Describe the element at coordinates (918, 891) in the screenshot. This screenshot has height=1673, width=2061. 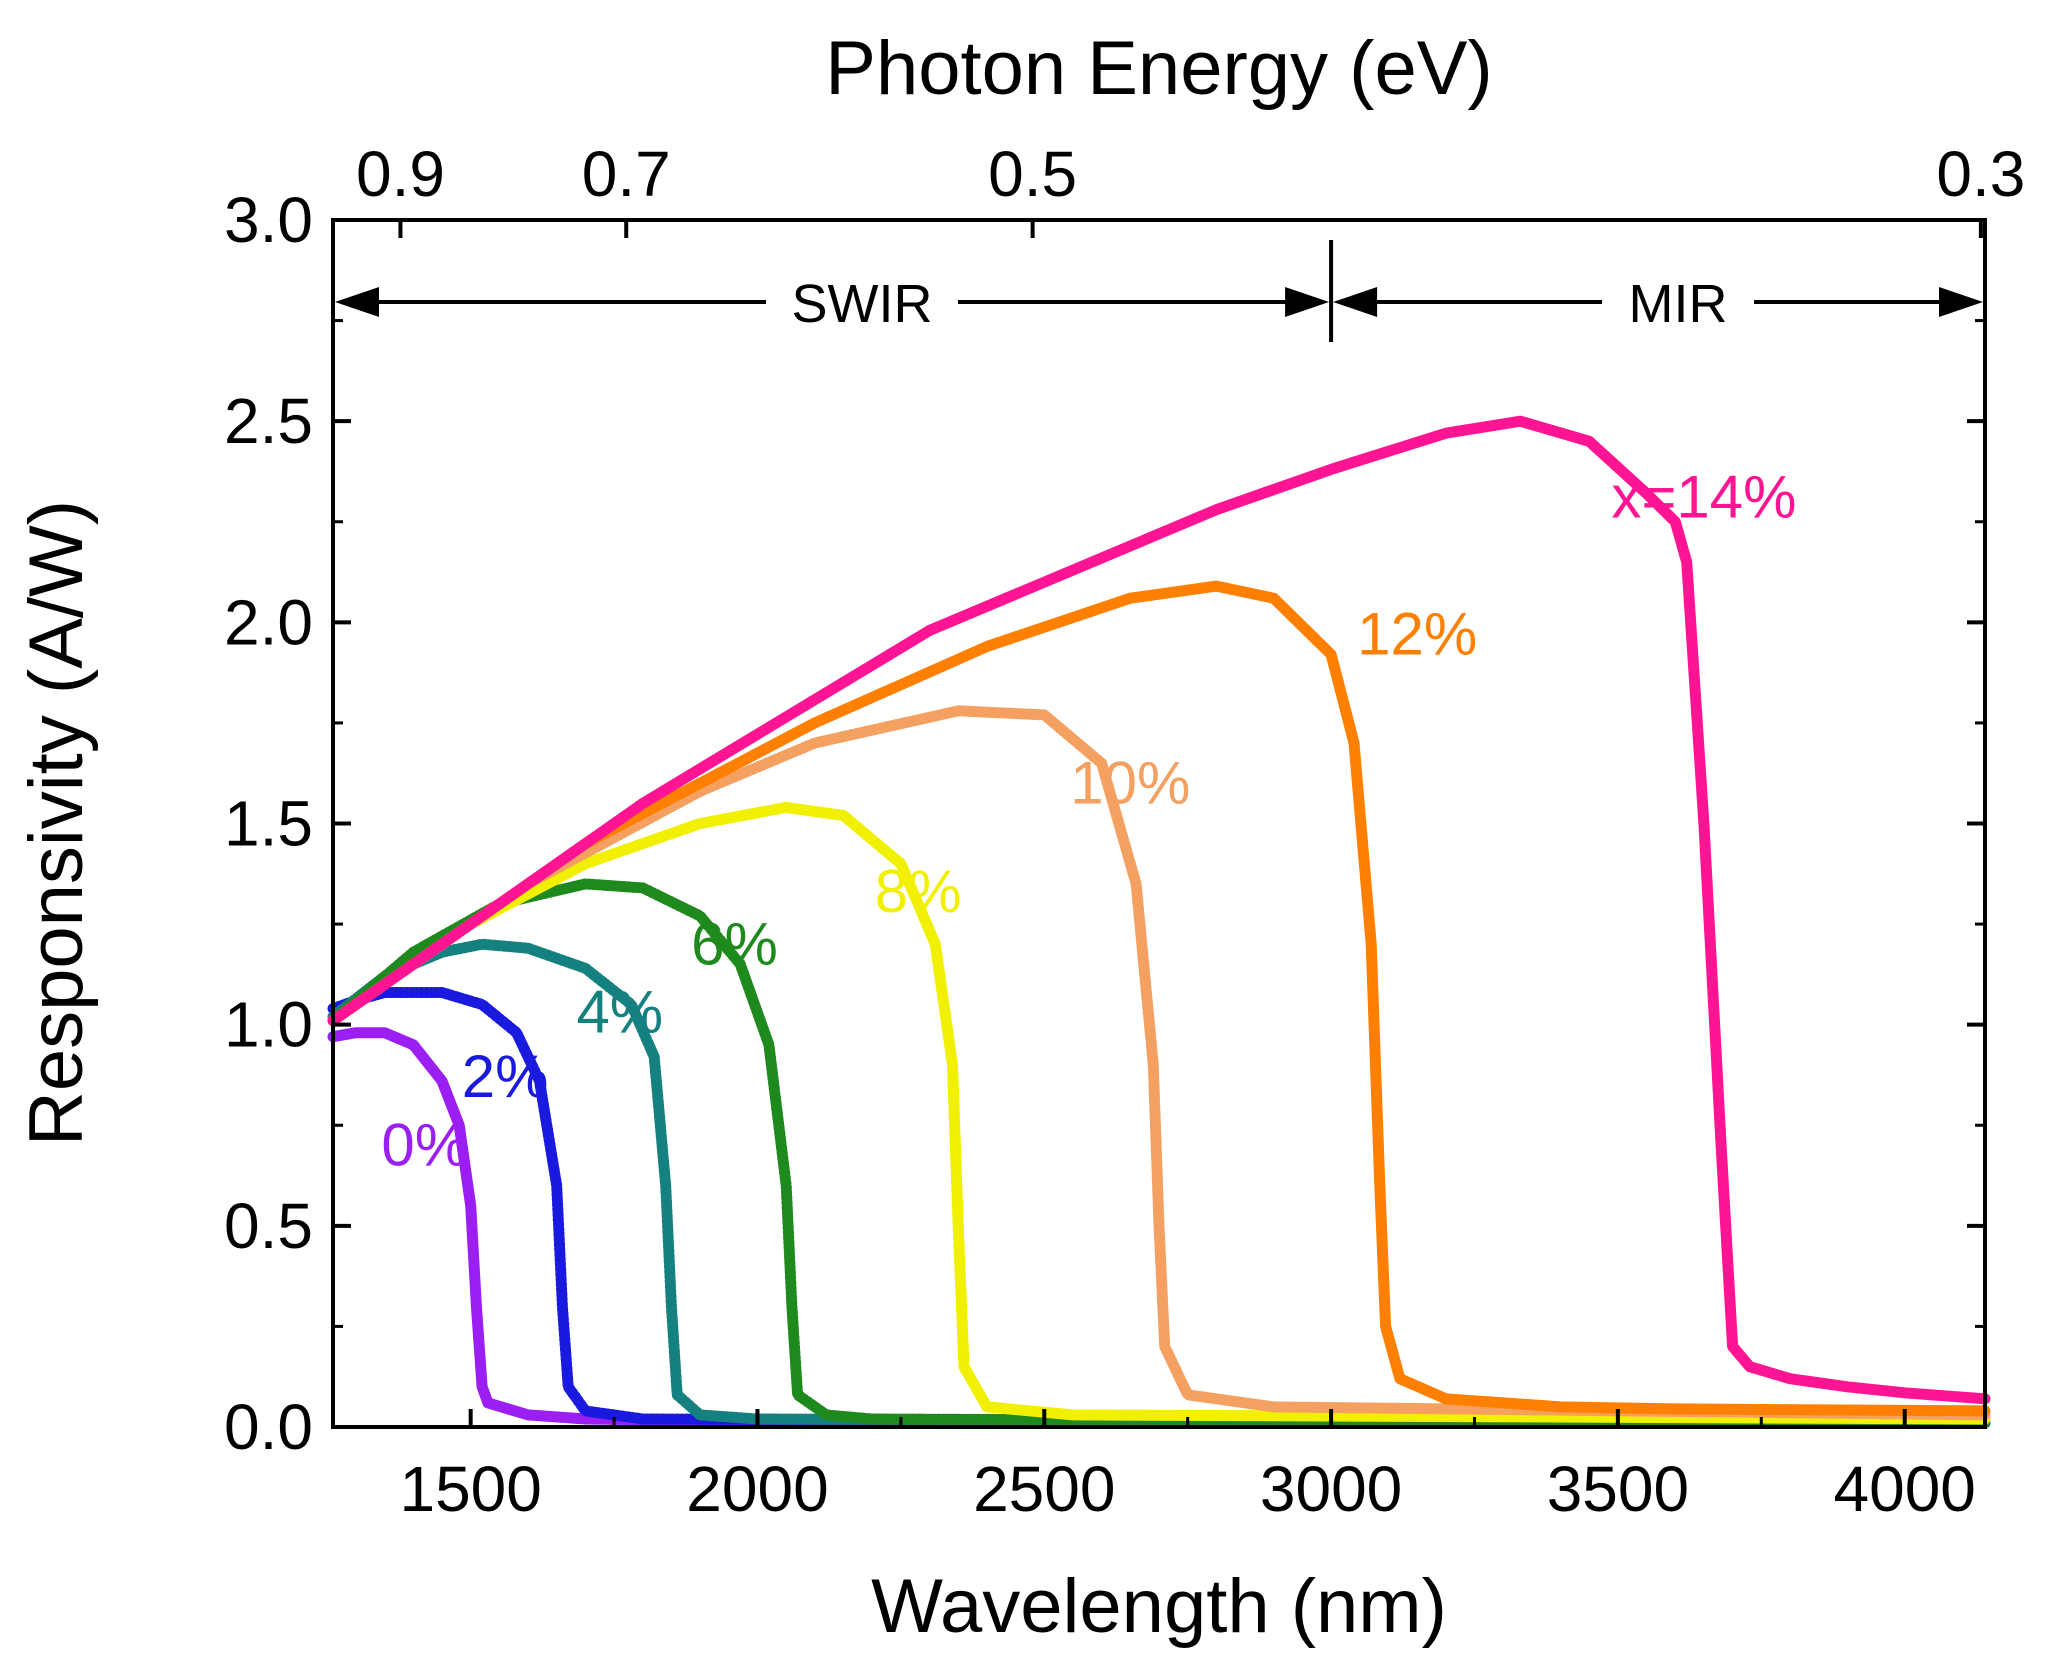
I see `series-label-4: 8%` at that location.